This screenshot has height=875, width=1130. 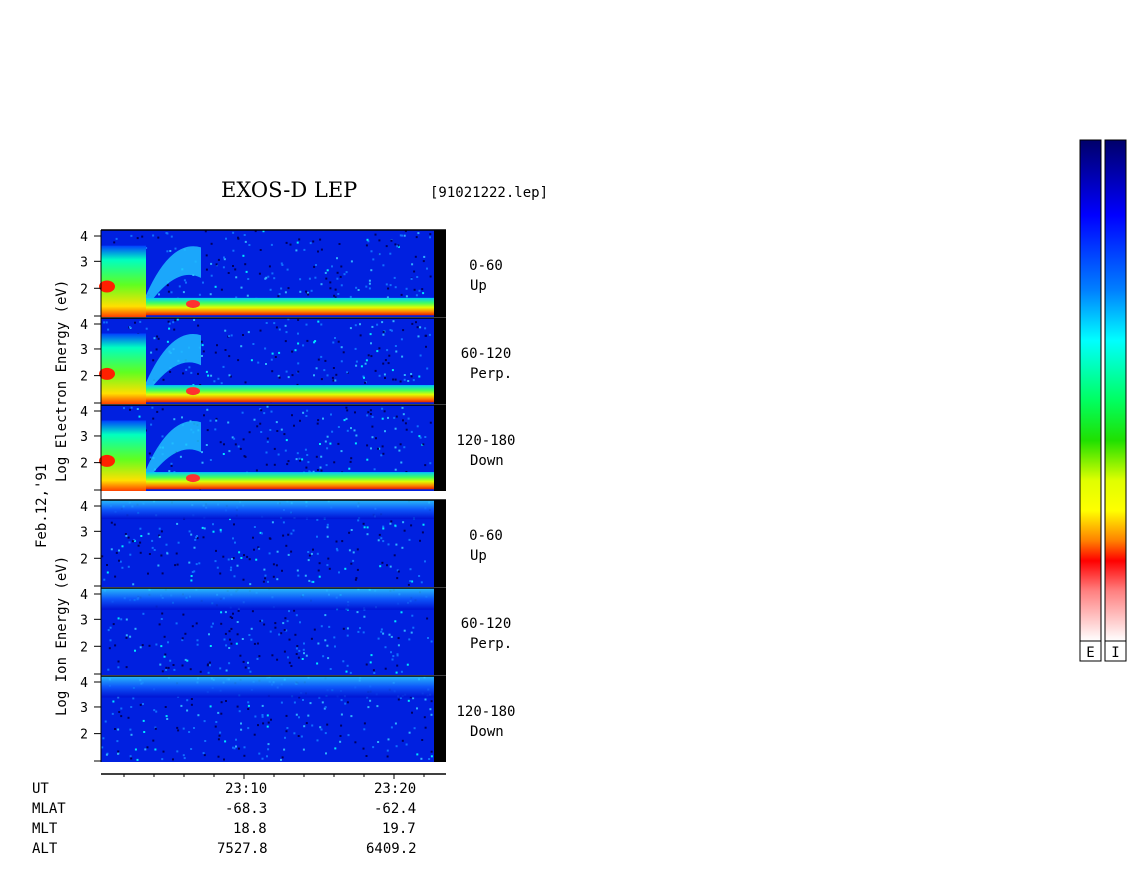 What do you see at coordinates (440, 631) in the screenshot?
I see `panel-edge` at bounding box center [440, 631].